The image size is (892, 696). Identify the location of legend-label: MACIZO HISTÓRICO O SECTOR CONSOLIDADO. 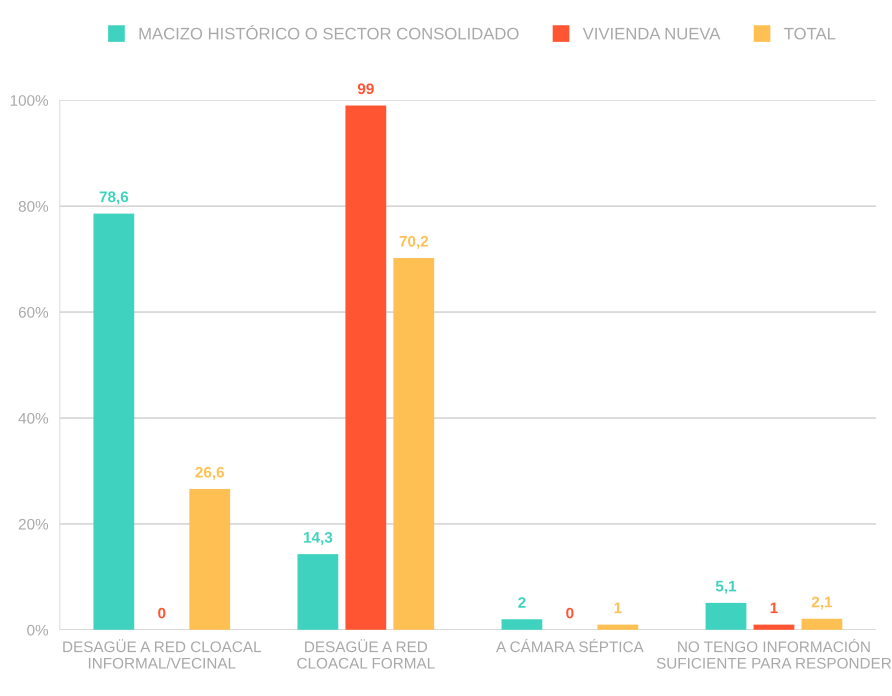
(329, 32).